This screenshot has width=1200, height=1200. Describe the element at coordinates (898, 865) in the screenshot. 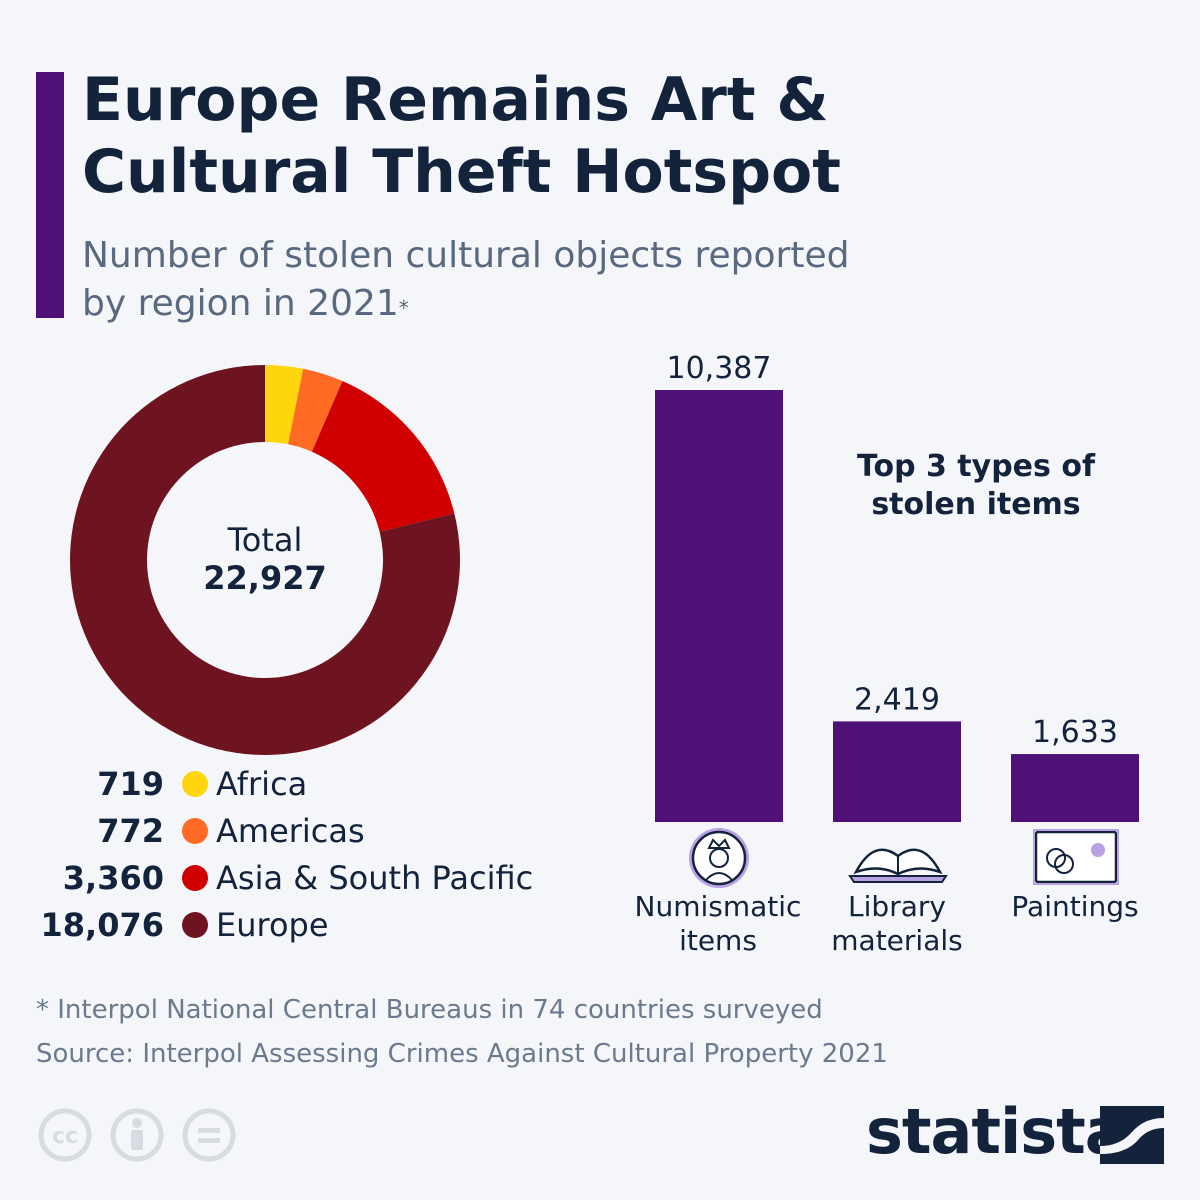

I see `book-icon` at that location.